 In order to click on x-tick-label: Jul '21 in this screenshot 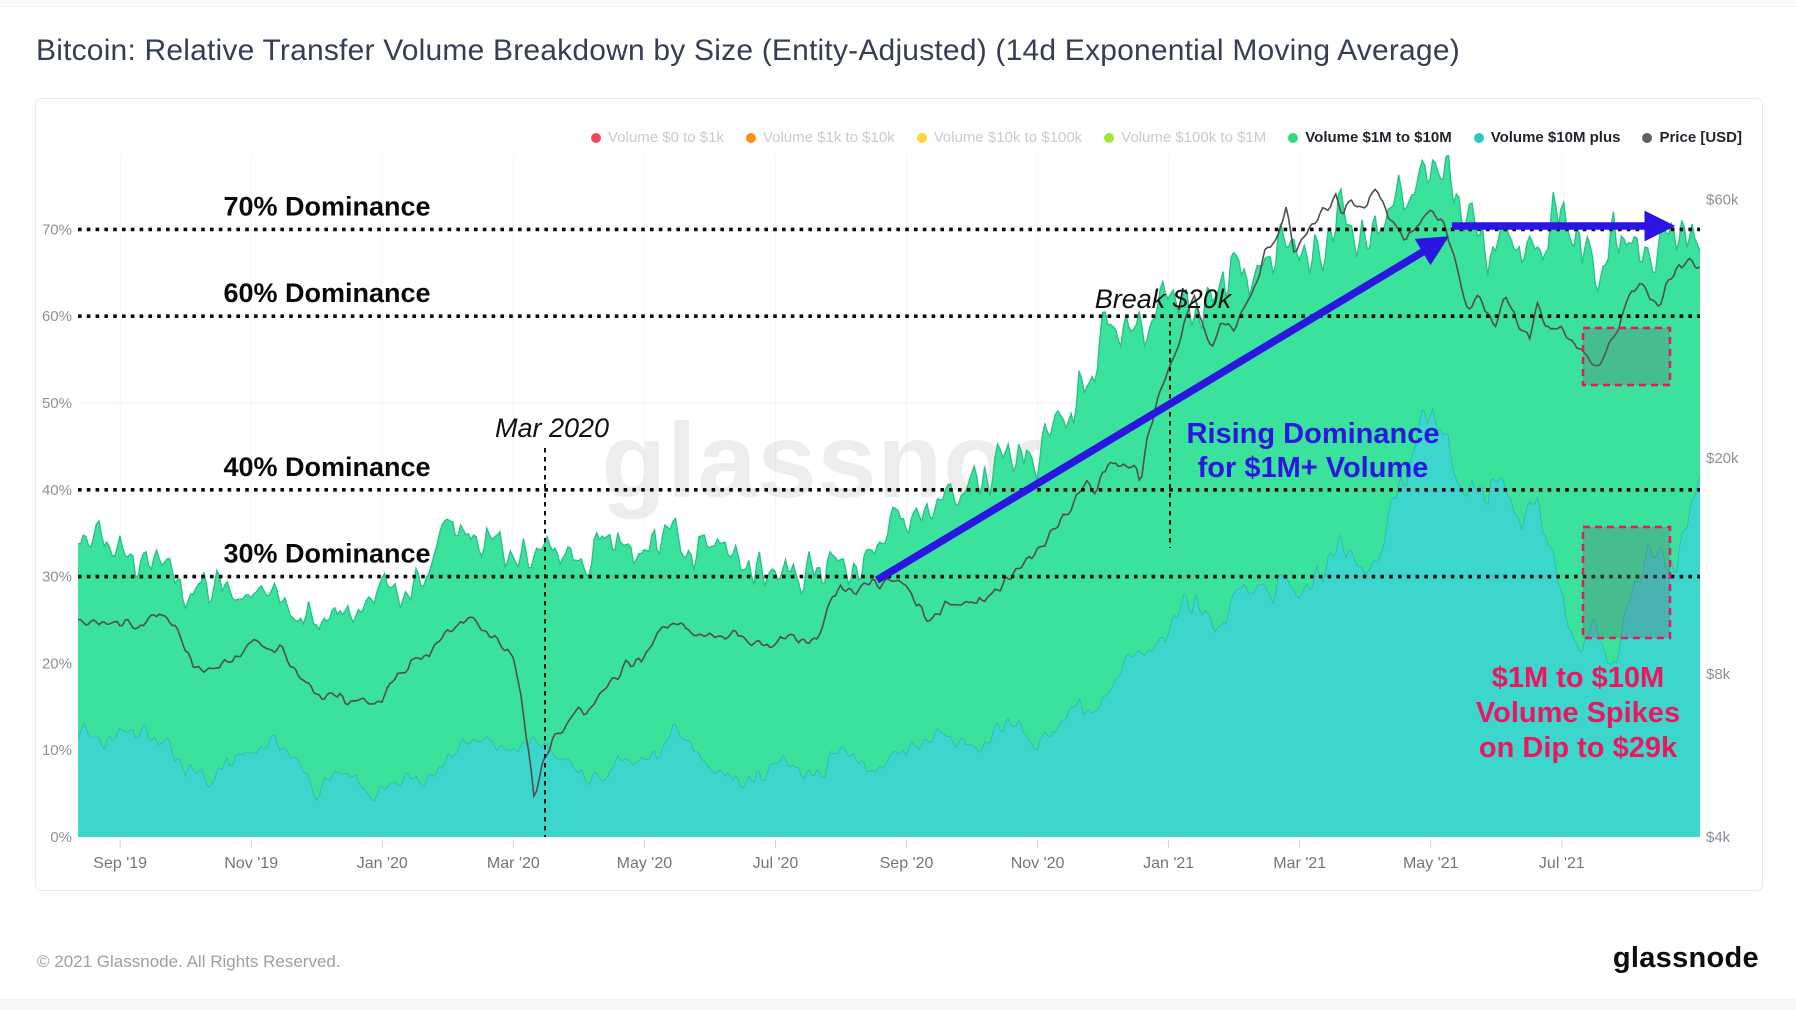, I will do `click(1562, 863)`.